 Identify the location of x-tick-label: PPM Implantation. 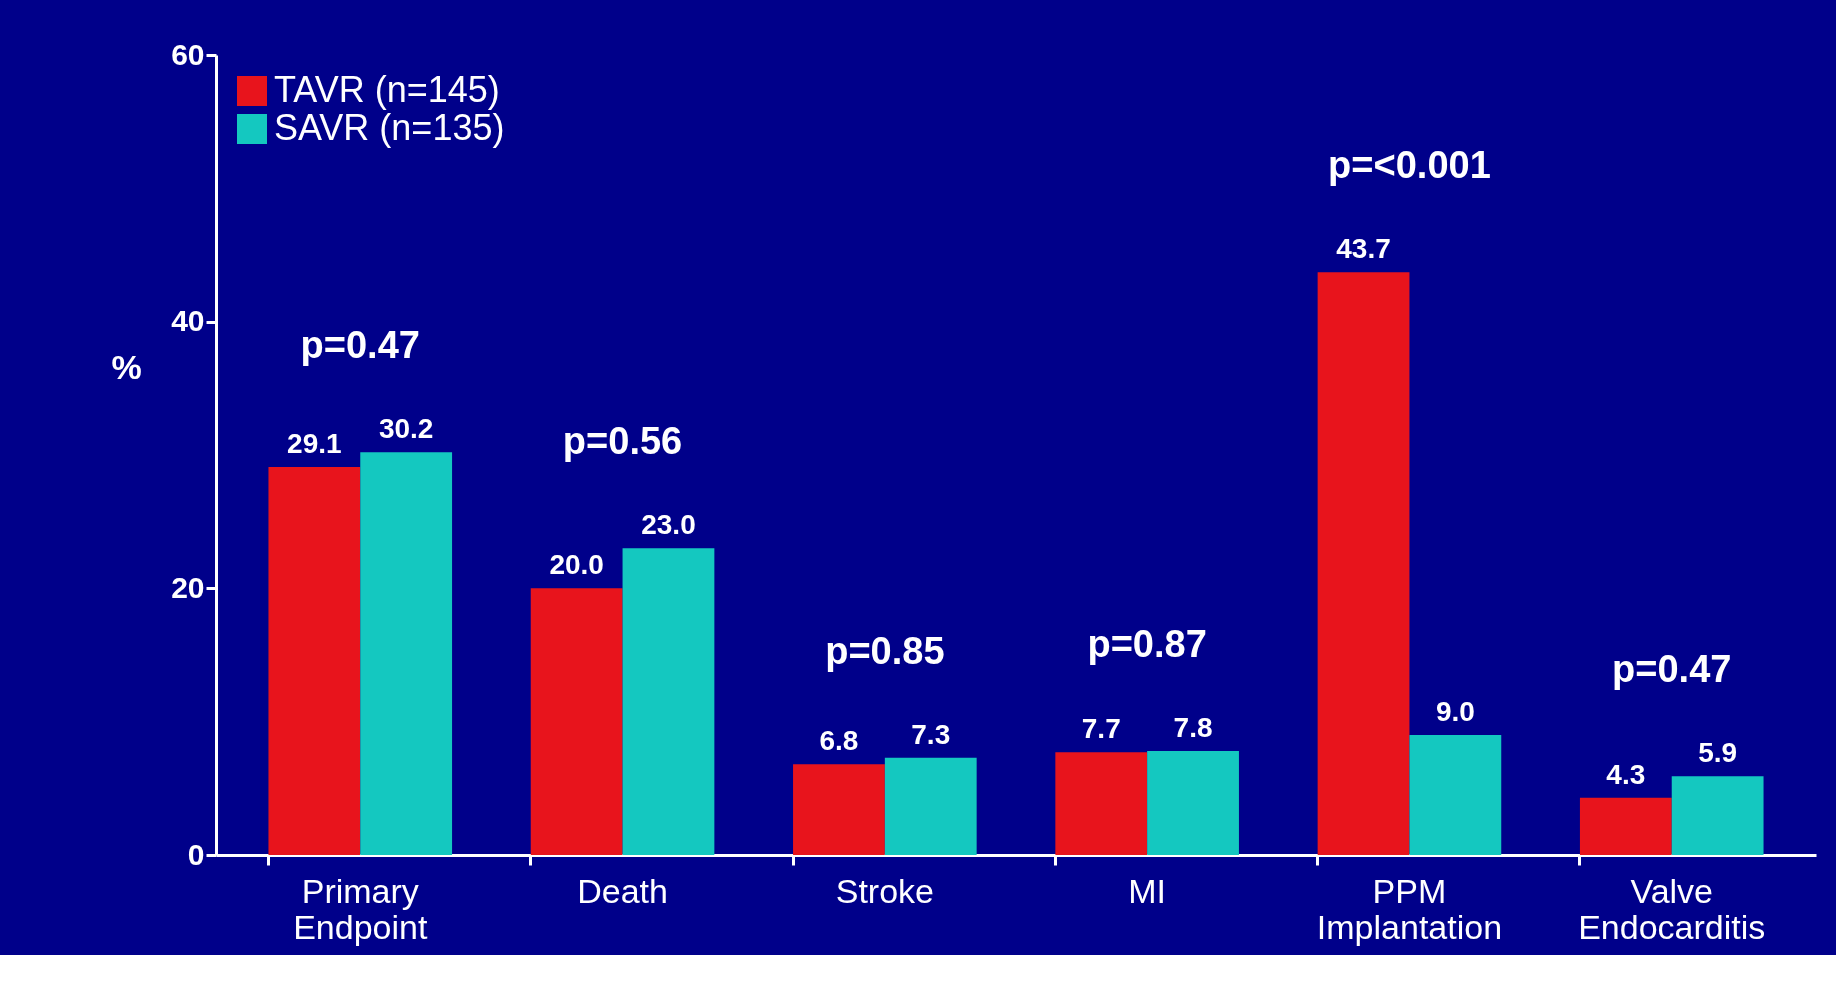
(1409, 908).